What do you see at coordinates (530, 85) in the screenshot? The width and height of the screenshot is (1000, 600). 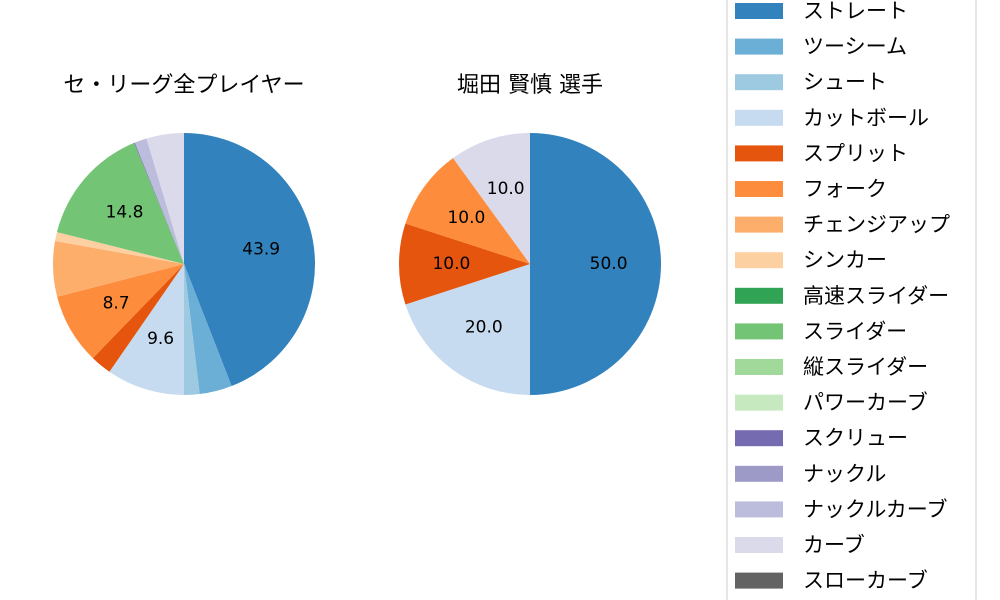 I see `player-chart-title: 堀田 賢慎 選手` at bounding box center [530, 85].